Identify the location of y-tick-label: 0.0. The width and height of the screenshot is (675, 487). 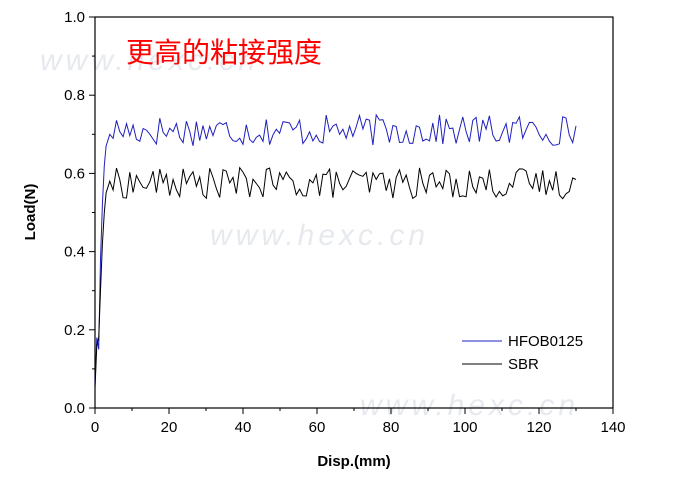
(74, 408).